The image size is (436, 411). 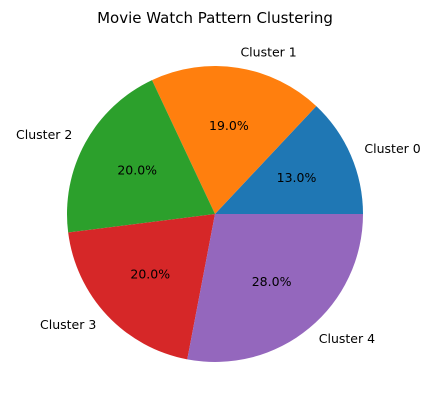 What do you see at coordinates (272, 281) in the screenshot?
I see `slice-percent-4: 28.0%` at bounding box center [272, 281].